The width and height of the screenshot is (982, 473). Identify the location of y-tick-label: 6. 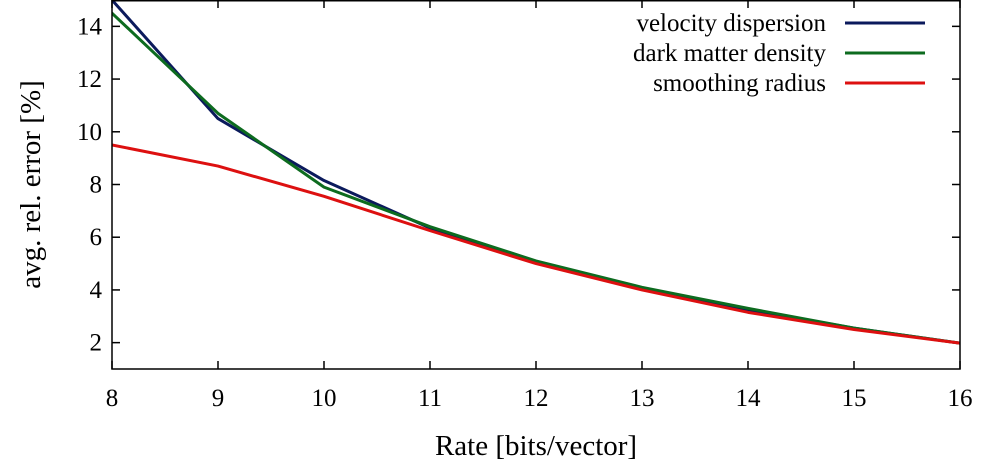
(96, 237).